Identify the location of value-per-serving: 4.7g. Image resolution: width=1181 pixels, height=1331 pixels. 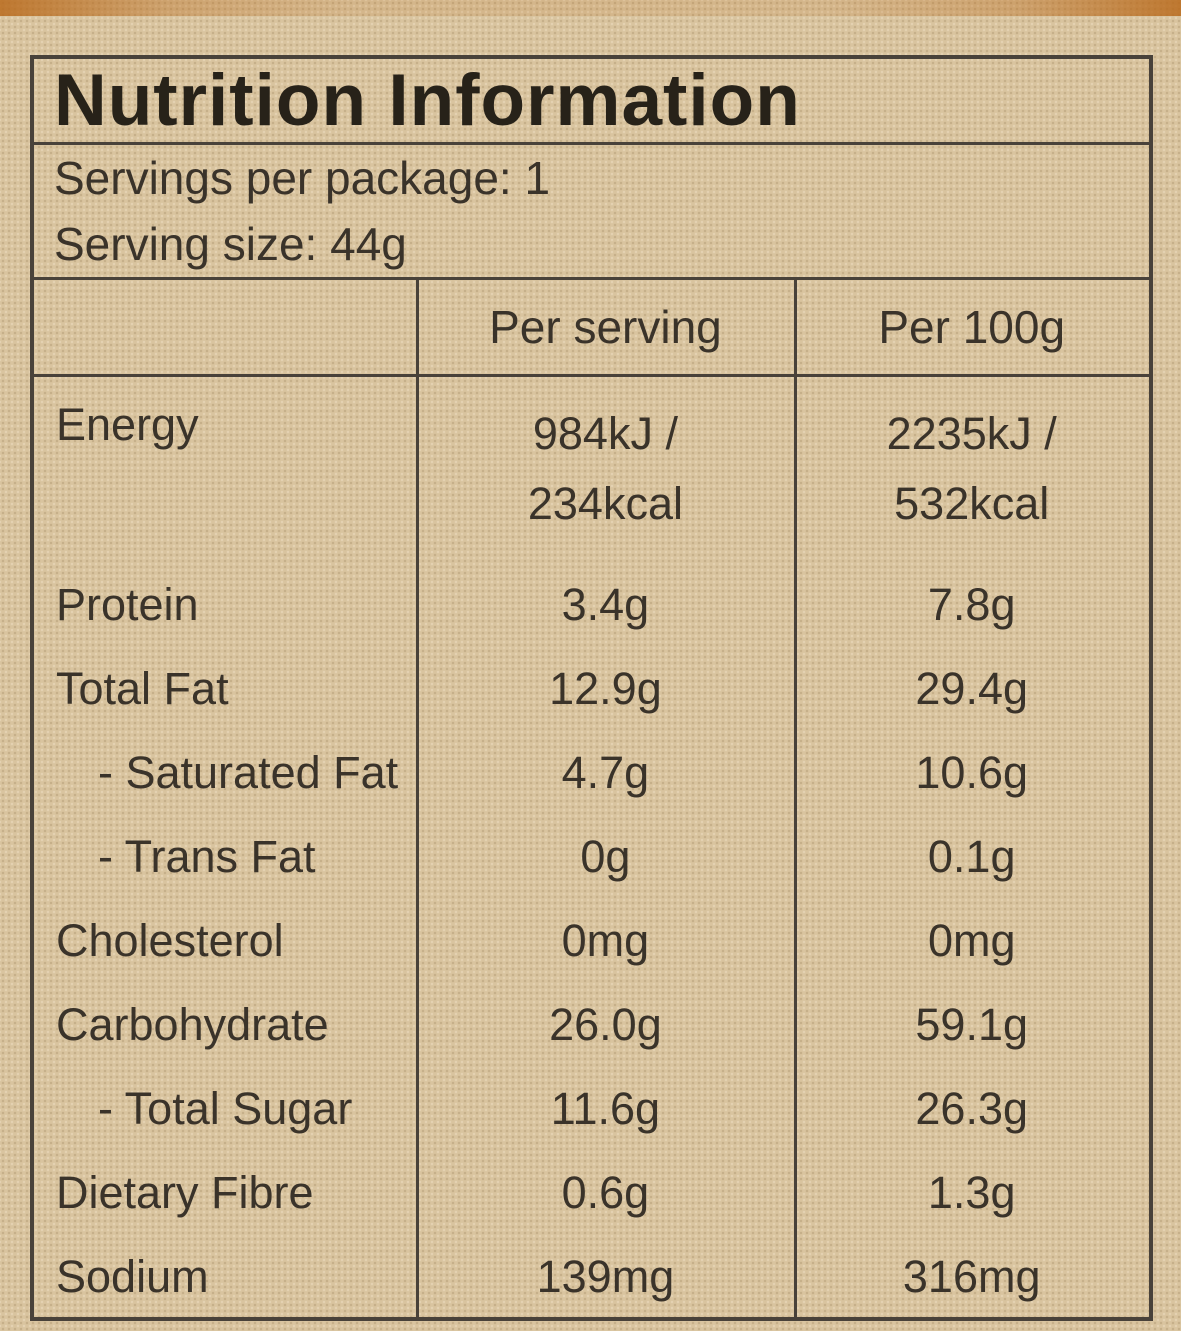
(605, 773).